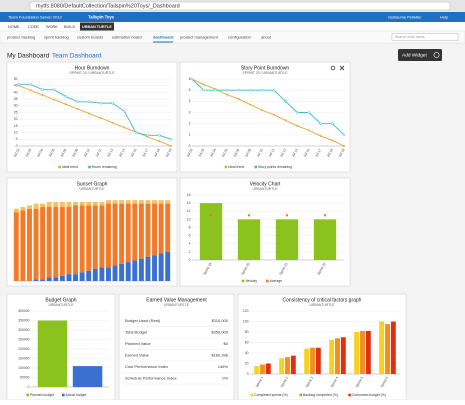 This screenshot has width=465, height=405. What do you see at coordinates (16, 99) in the screenshot?
I see `y-tick-label: 35` at bounding box center [16, 99].